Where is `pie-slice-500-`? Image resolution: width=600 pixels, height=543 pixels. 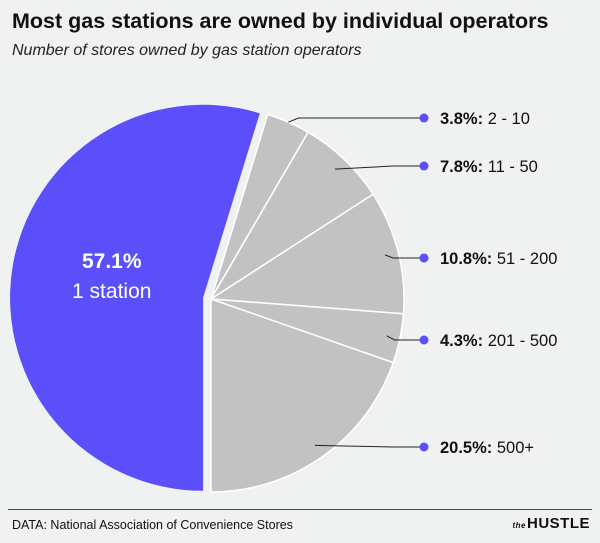 pie-slice-500- is located at coordinates (302, 395).